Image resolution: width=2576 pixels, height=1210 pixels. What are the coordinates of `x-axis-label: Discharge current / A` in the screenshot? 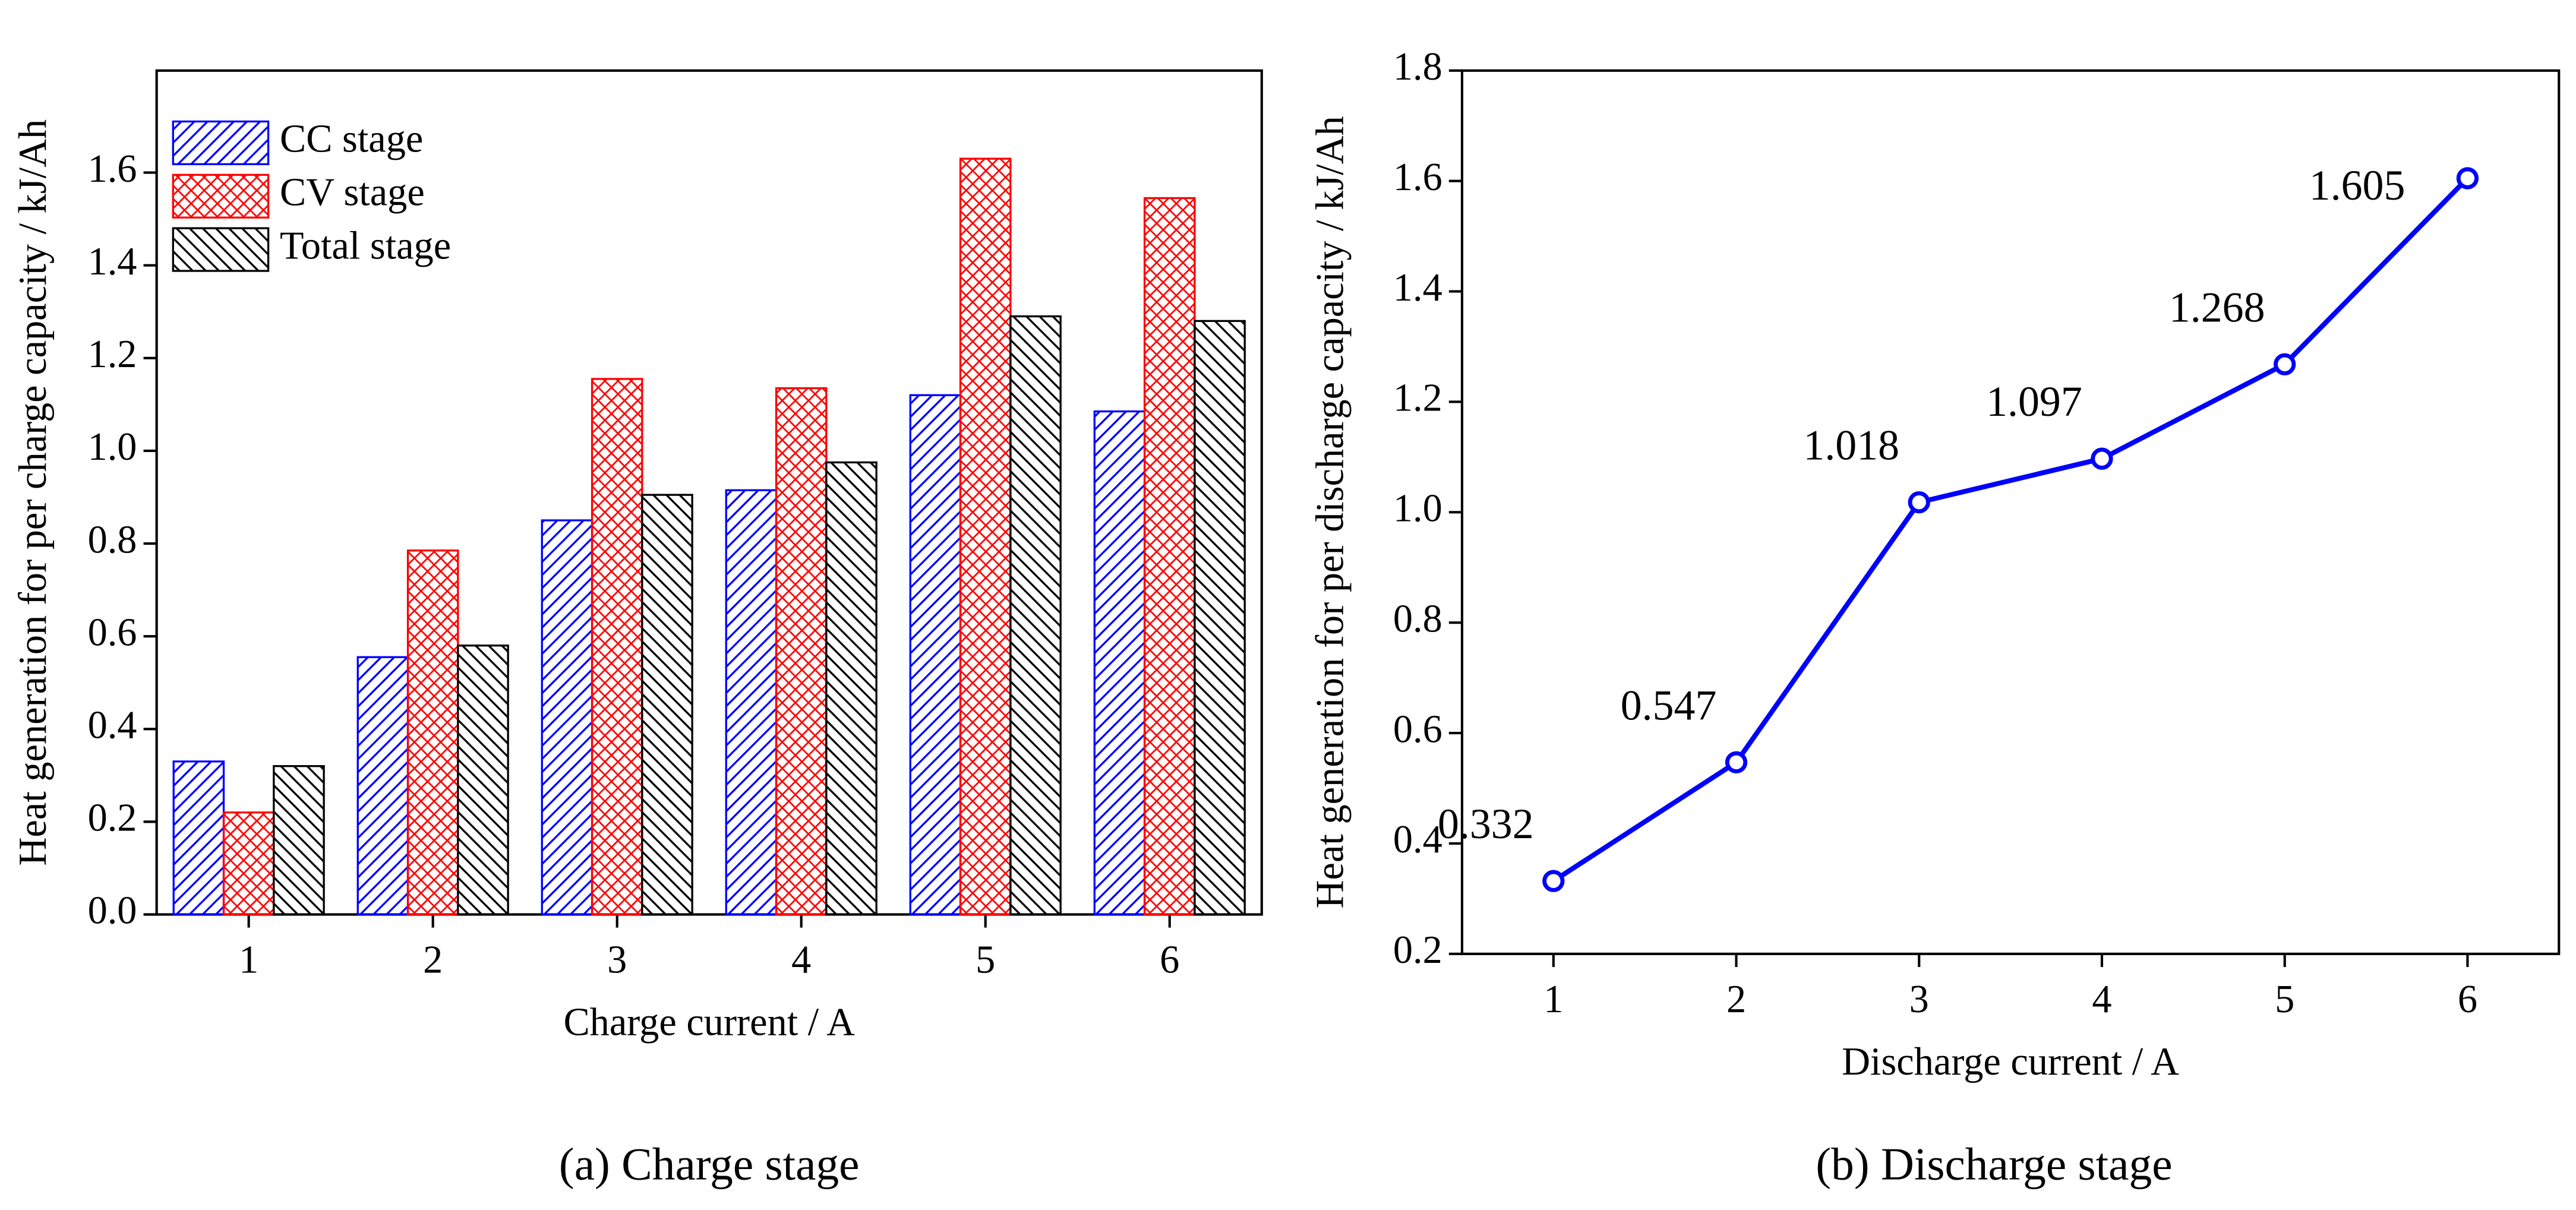 It's located at (2010, 1061).